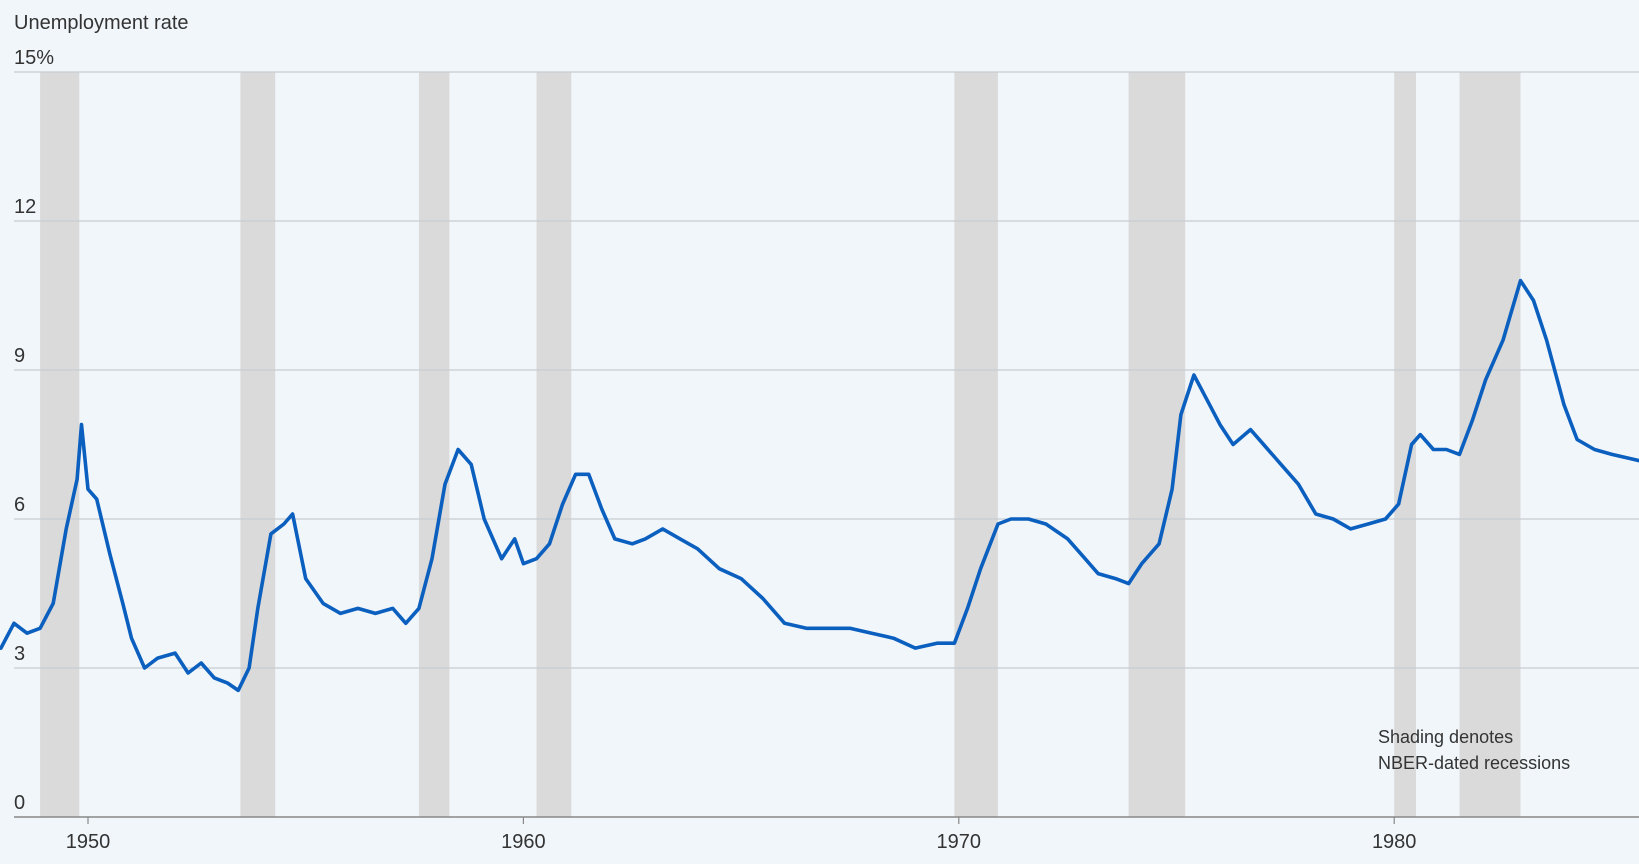  Describe the element at coordinates (19, 654) in the screenshot. I see `y-tick-label: 3` at that location.